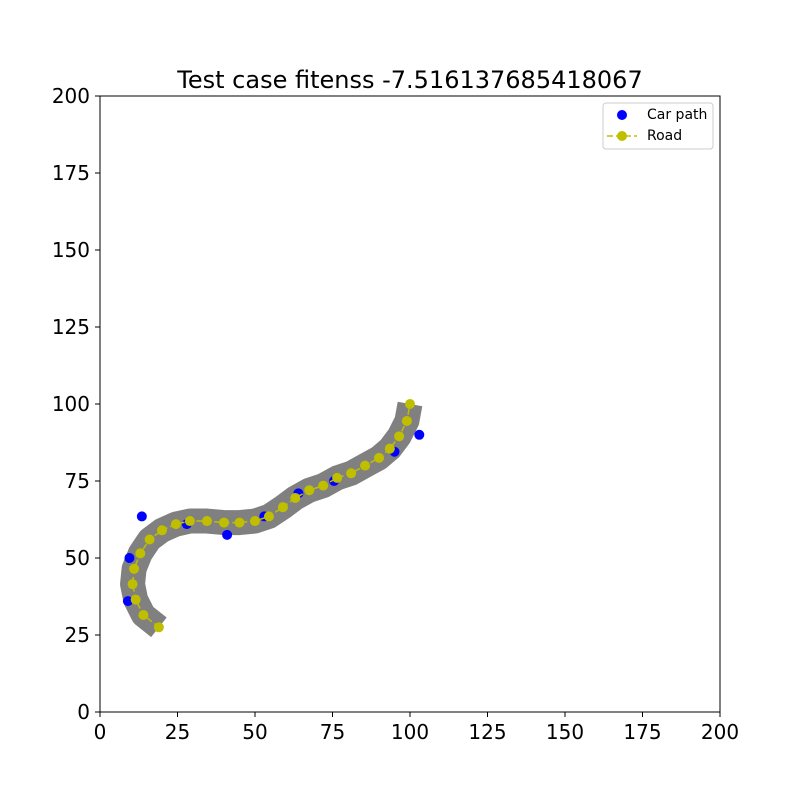  I want to click on y-axis: 0 25 50 75 100 125 150 175 200, so click(76, 404).